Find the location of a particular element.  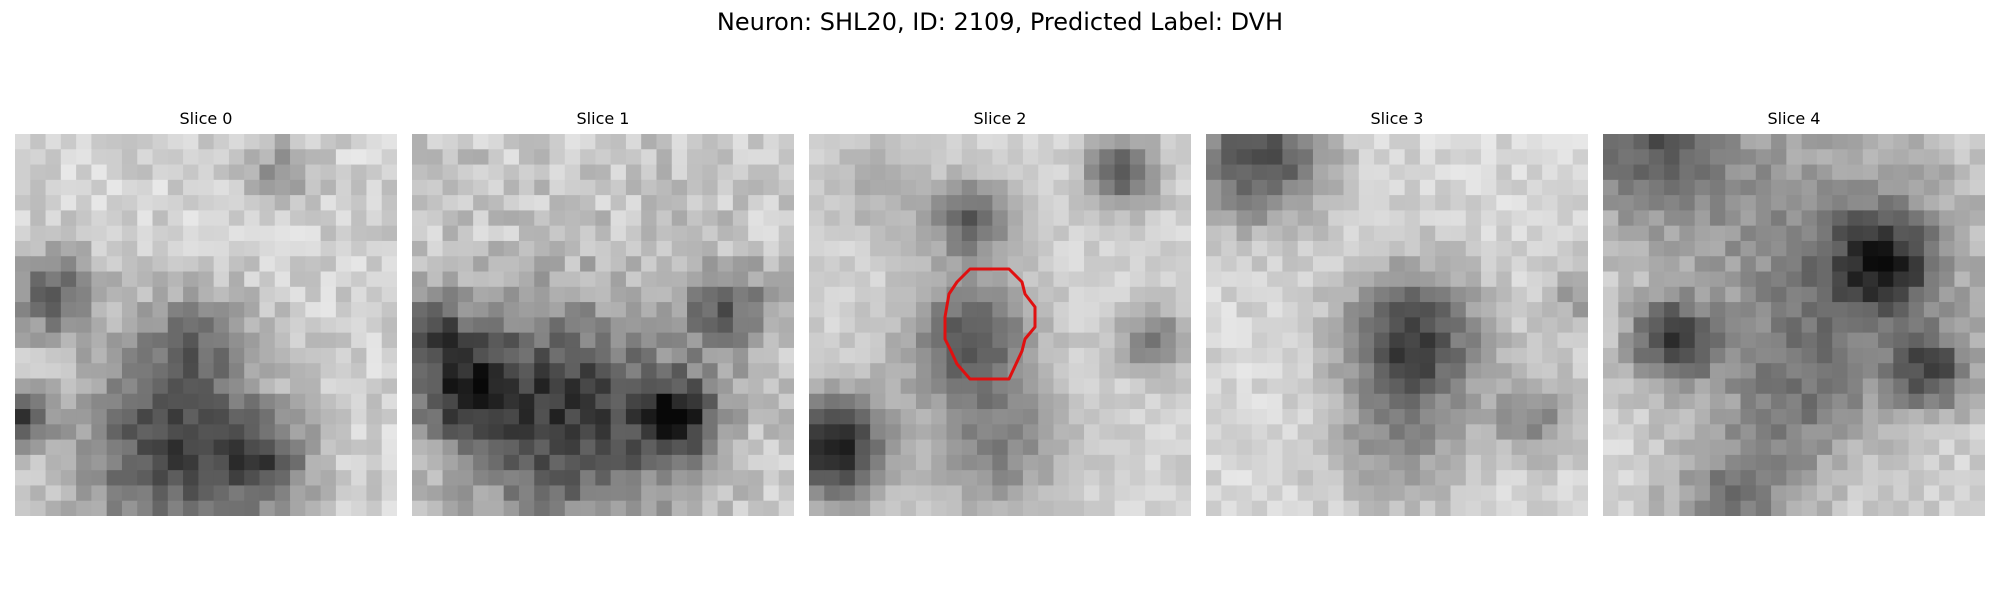

slice-panel-3: Slice 3 is located at coordinates (1397, 312).